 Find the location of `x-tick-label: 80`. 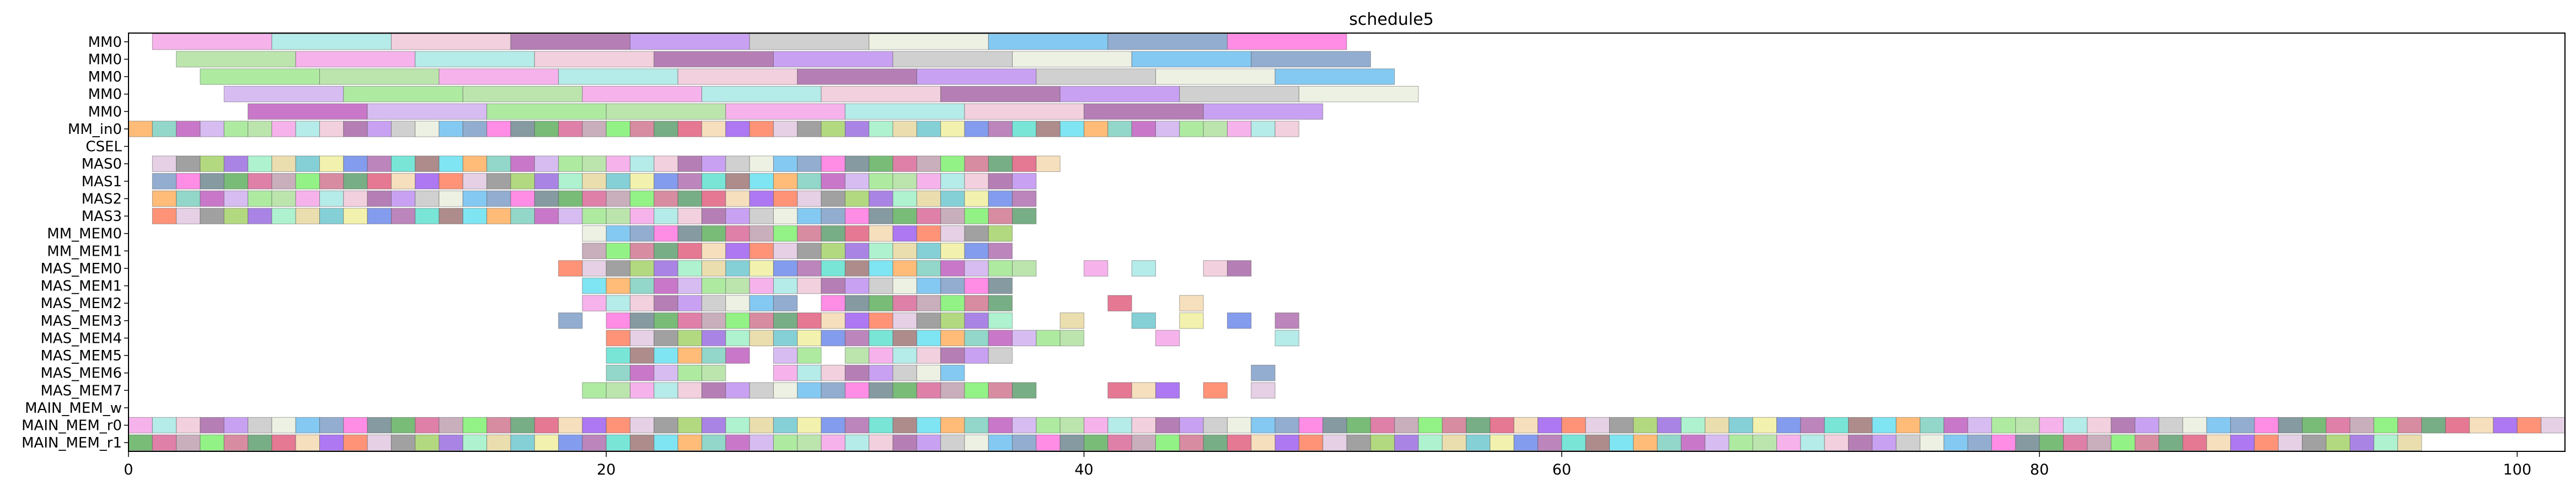

x-tick-label: 80 is located at coordinates (2039, 469).